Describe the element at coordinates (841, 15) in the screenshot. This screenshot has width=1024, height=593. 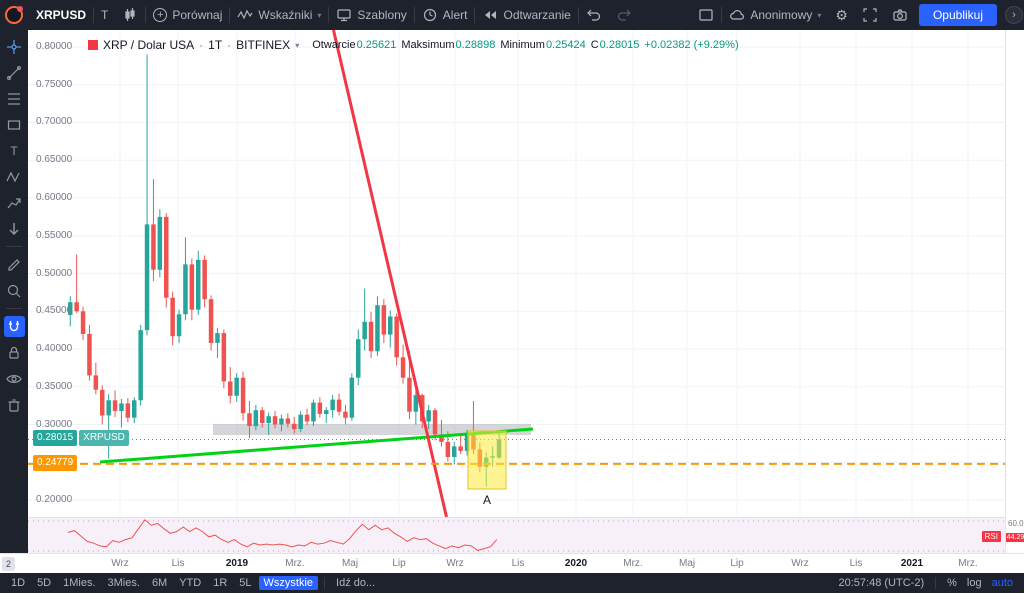
I see `settings-button: ⚙` at that location.